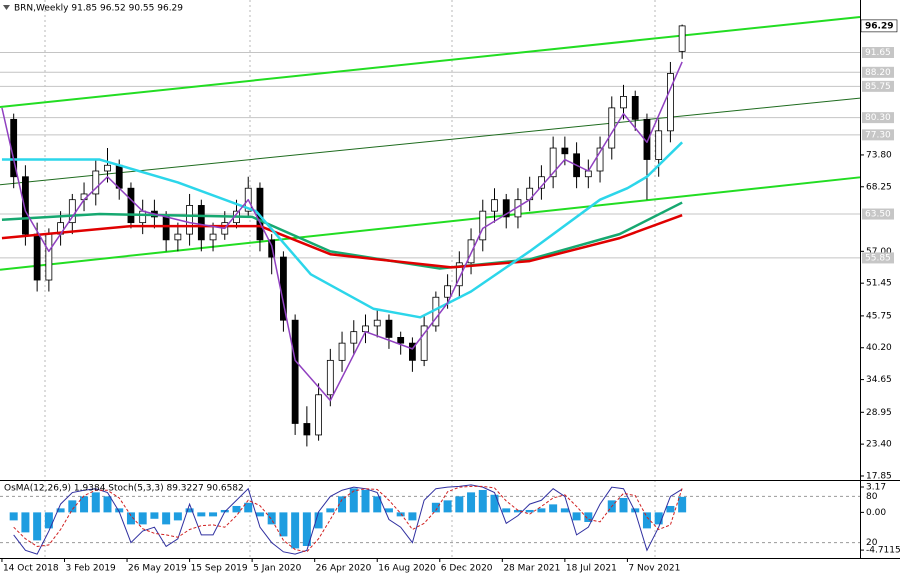 The width and height of the screenshot is (900, 578). I want to click on level-label: 63.50, so click(878, 215).